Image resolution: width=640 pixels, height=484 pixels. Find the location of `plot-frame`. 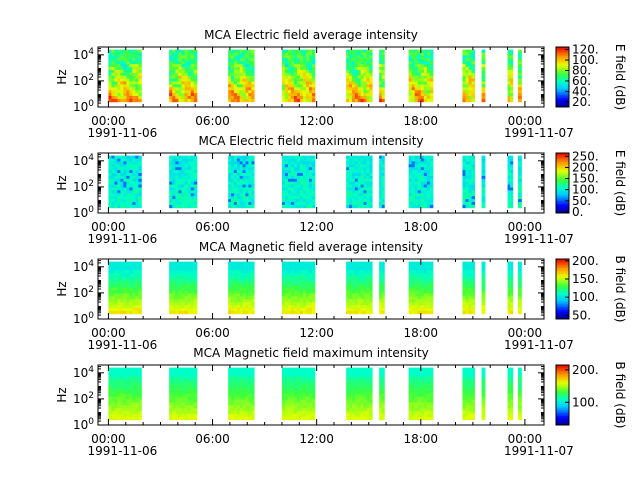

plot-frame is located at coordinates (321, 77).